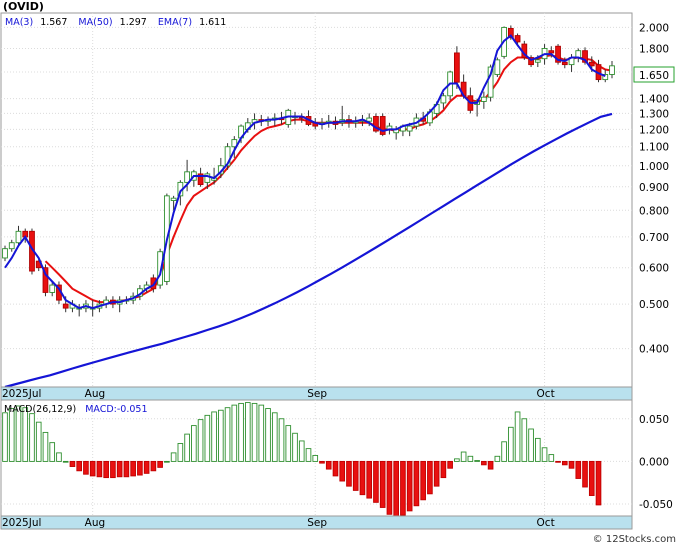  Describe the element at coordinates (654, 211) in the screenshot. I see `price-tick-label: 0.800` at that location.